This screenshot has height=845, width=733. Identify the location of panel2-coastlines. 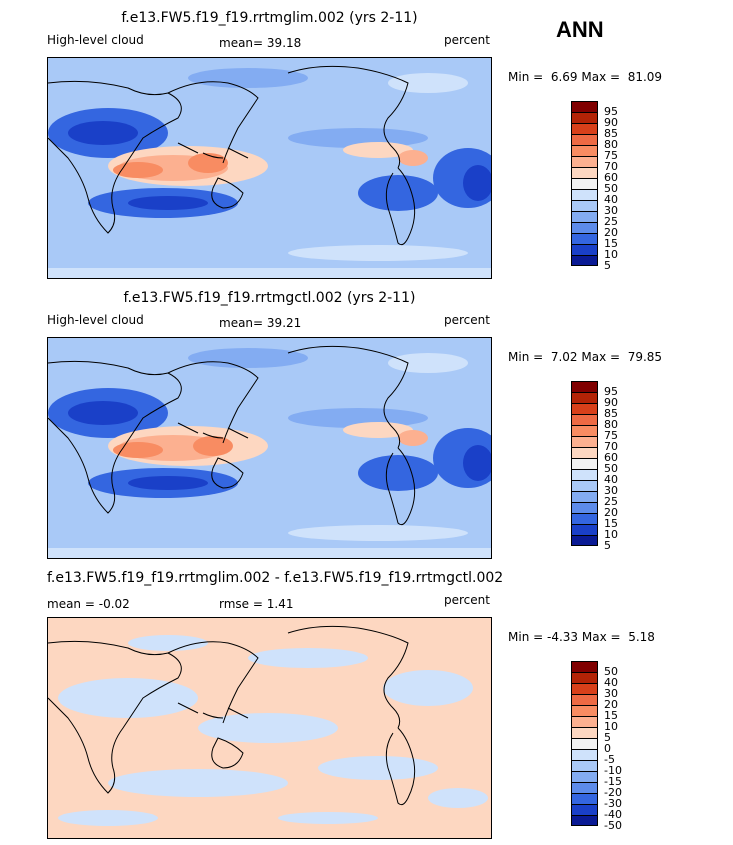
(232, 435).